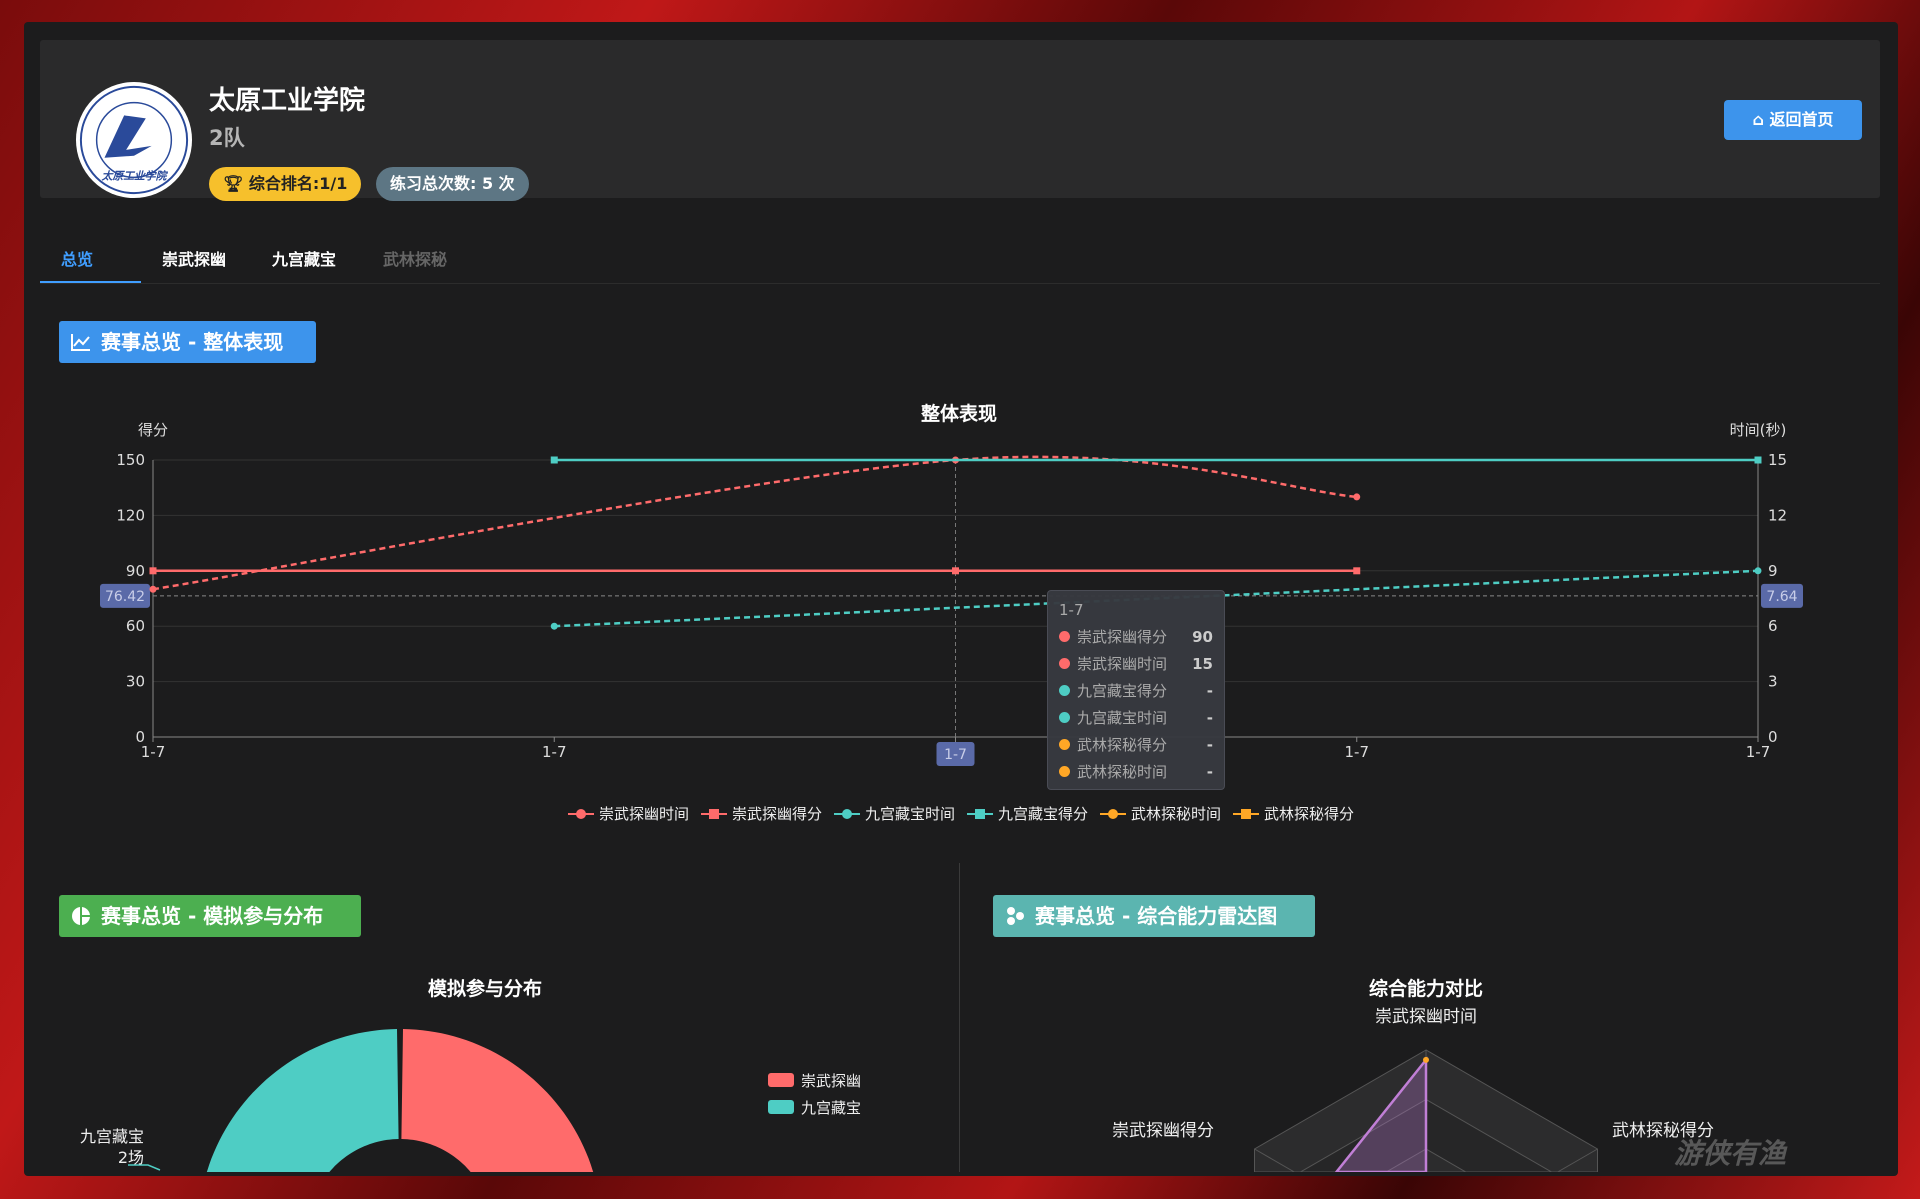 The height and width of the screenshot is (1199, 1920). What do you see at coordinates (125, 597) in the screenshot?
I see `avg-label-left: 76.42` at bounding box center [125, 597].